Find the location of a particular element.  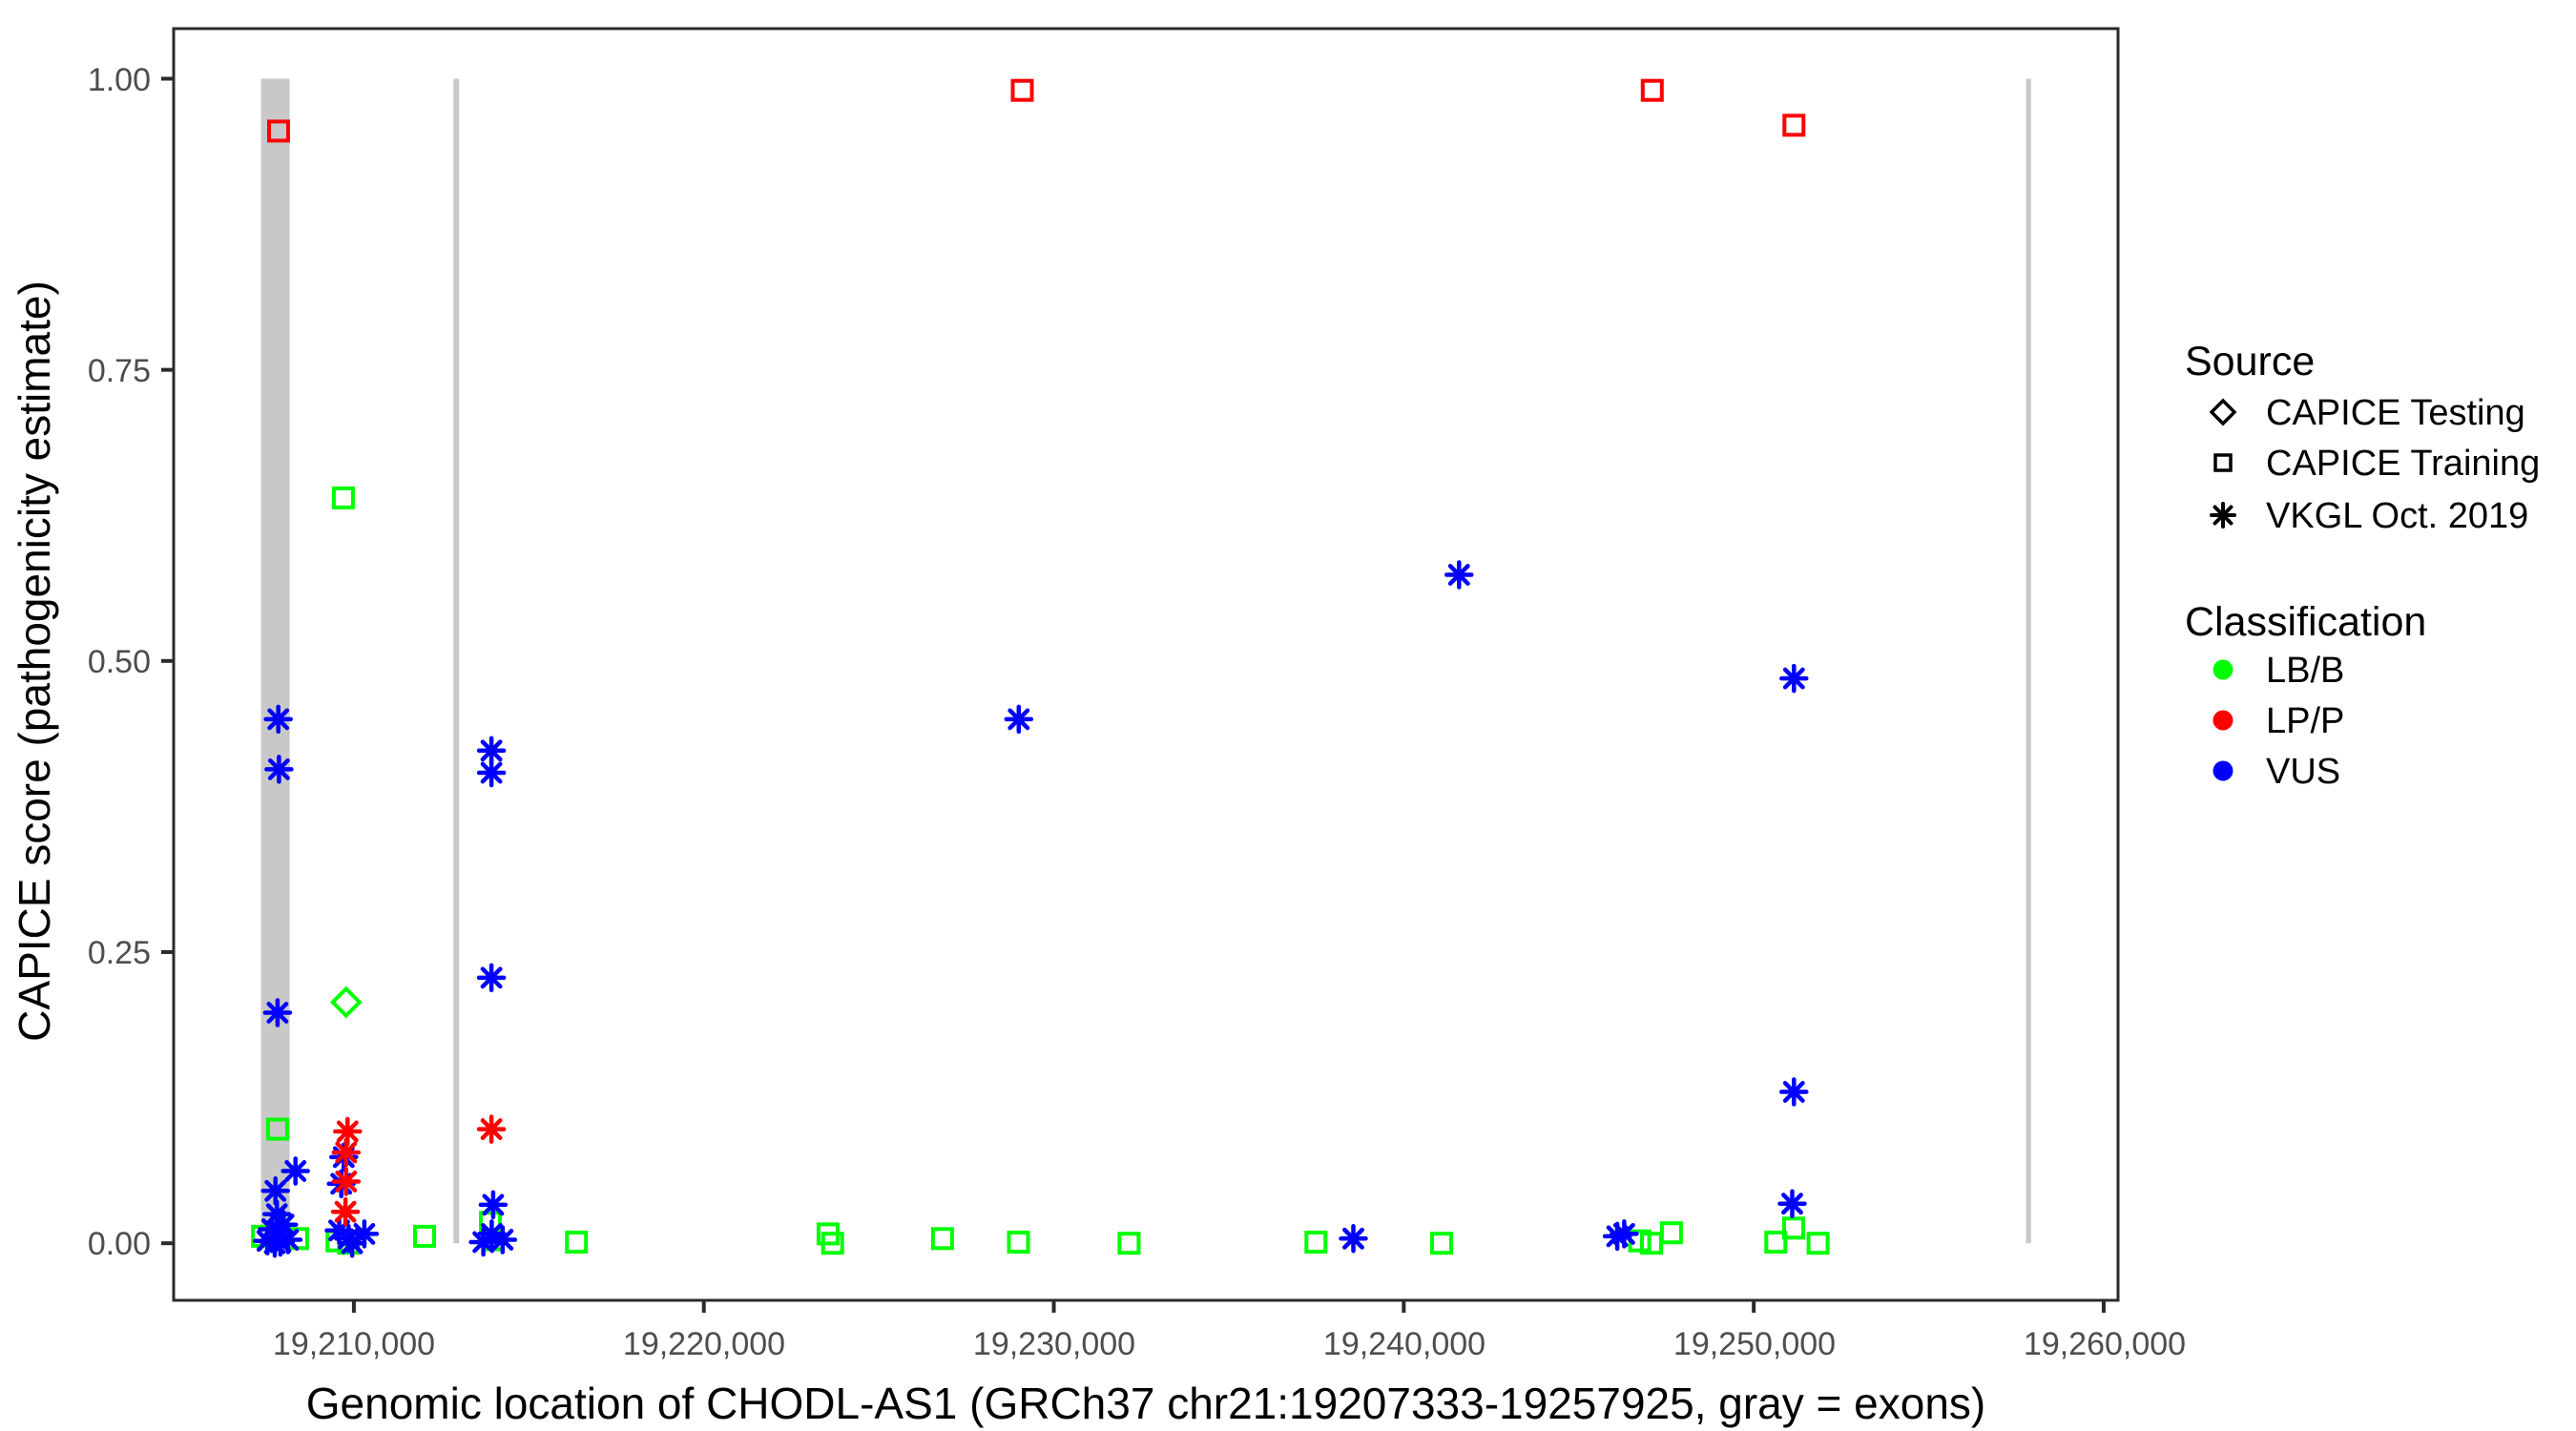

square-icon is located at coordinates (2223, 462).